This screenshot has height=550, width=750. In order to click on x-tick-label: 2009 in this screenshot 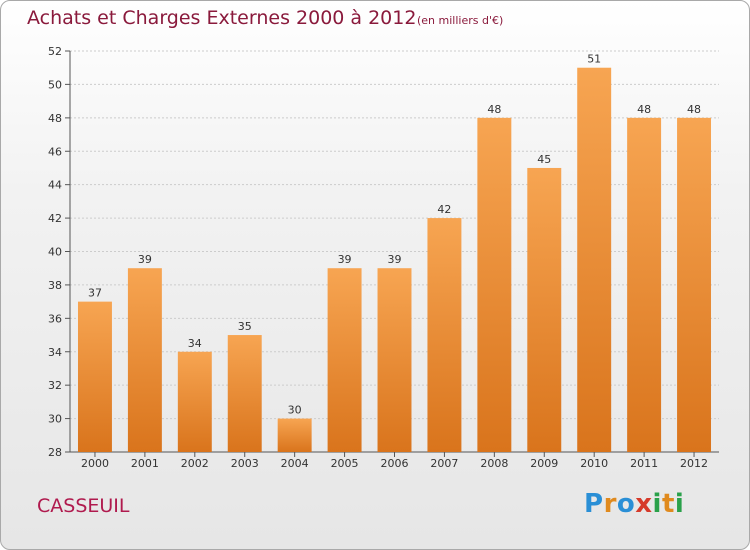, I will do `click(544, 463)`.